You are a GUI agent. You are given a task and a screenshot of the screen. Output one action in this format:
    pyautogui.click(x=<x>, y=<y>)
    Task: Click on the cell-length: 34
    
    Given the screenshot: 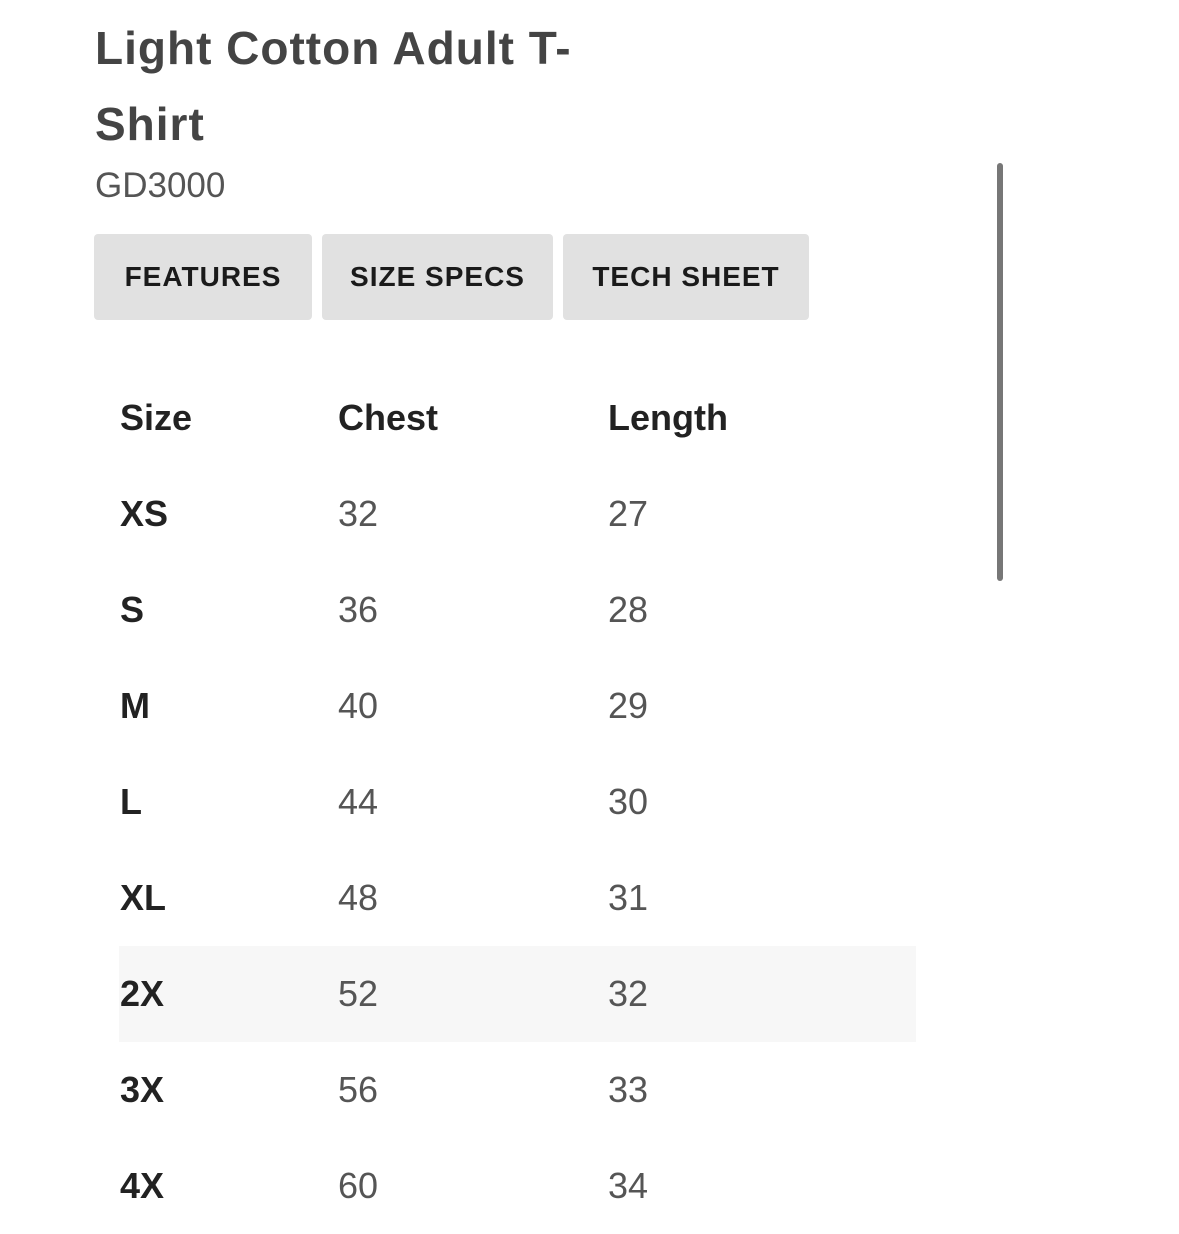 What is the action you would take?
    pyautogui.click(x=628, y=1185)
    